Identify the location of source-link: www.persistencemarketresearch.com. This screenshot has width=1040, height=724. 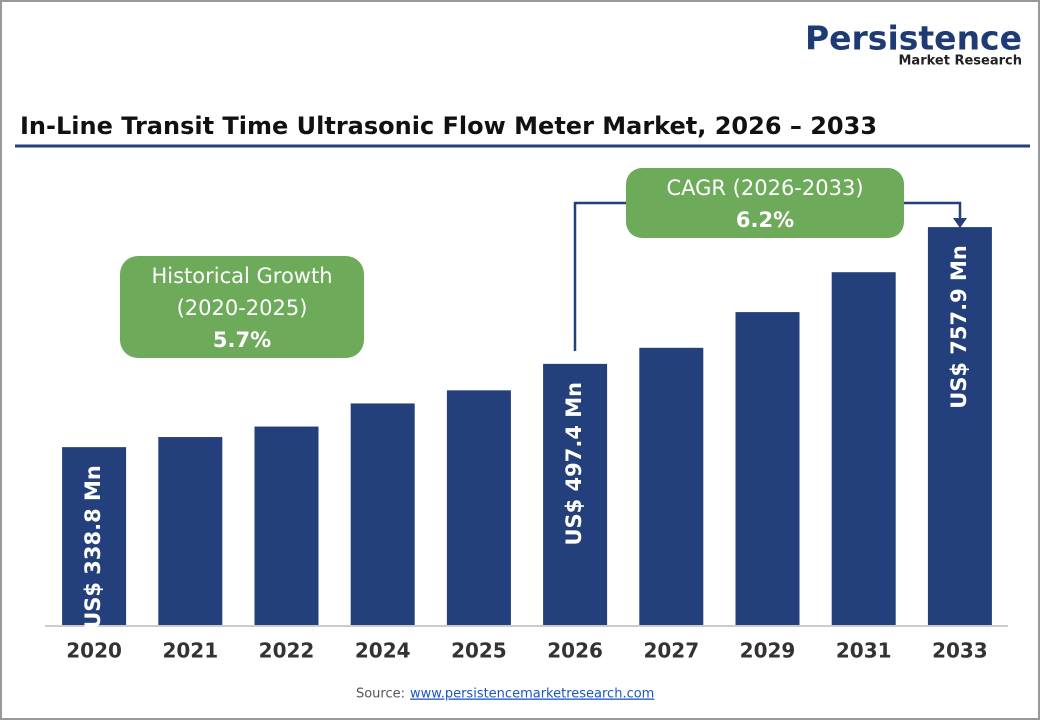
(532, 694).